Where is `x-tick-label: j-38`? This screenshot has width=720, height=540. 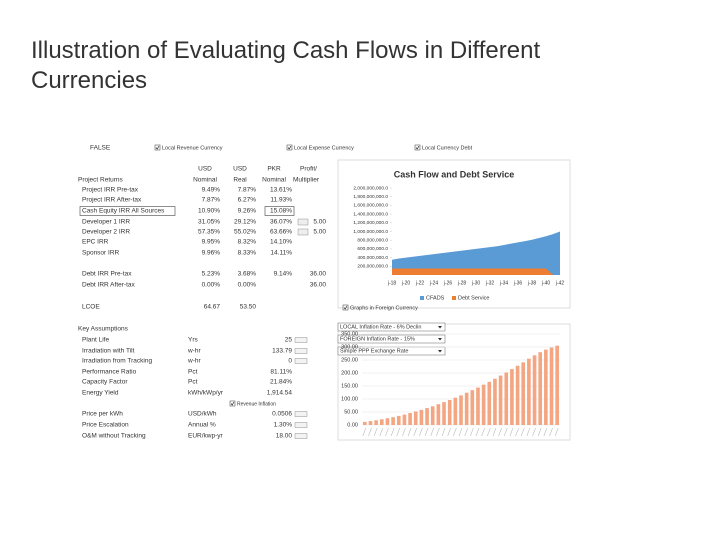 x-tick-label: j-38 is located at coordinates (532, 283).